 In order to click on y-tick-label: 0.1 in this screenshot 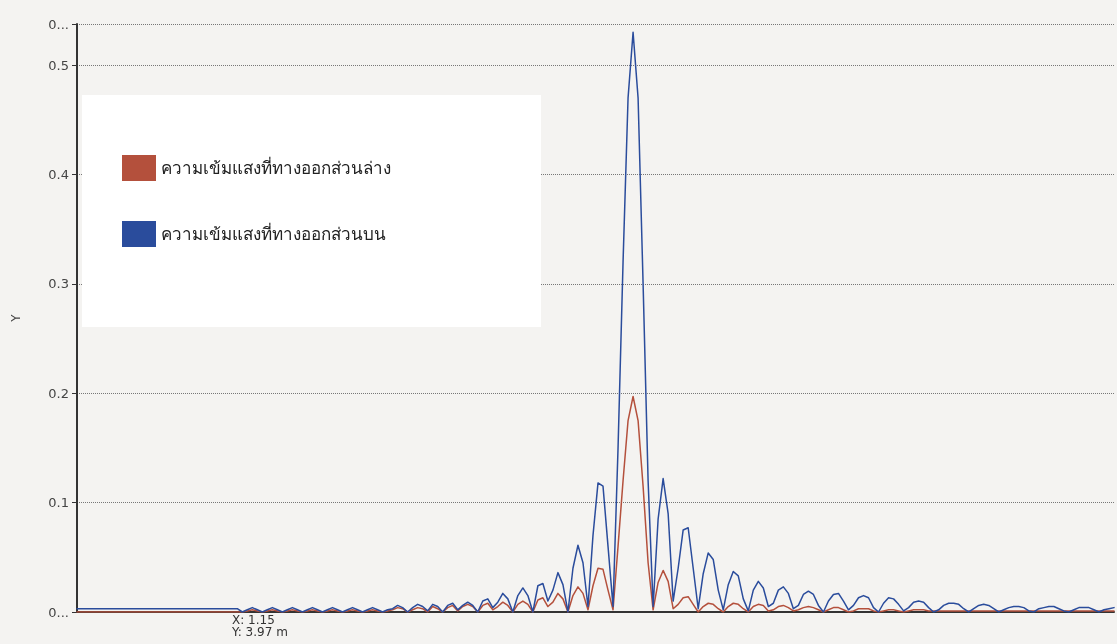, I will do `click(58, 503)`.